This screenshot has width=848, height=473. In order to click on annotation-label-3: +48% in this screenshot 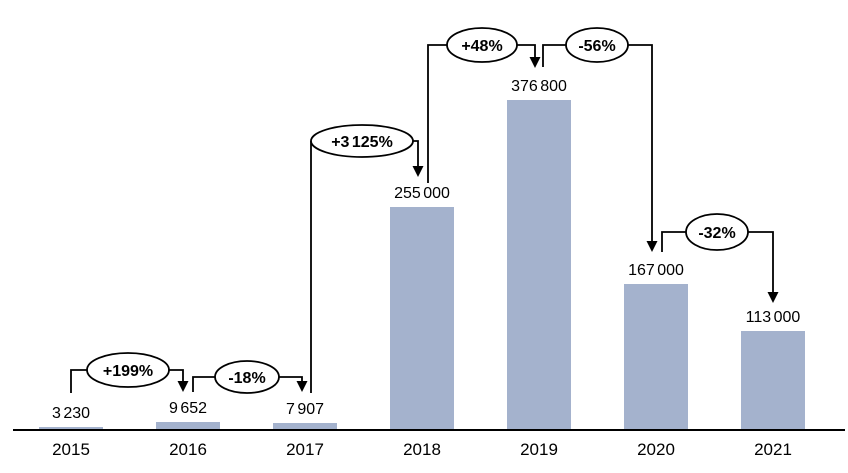, I will do `click(481, 46)`.